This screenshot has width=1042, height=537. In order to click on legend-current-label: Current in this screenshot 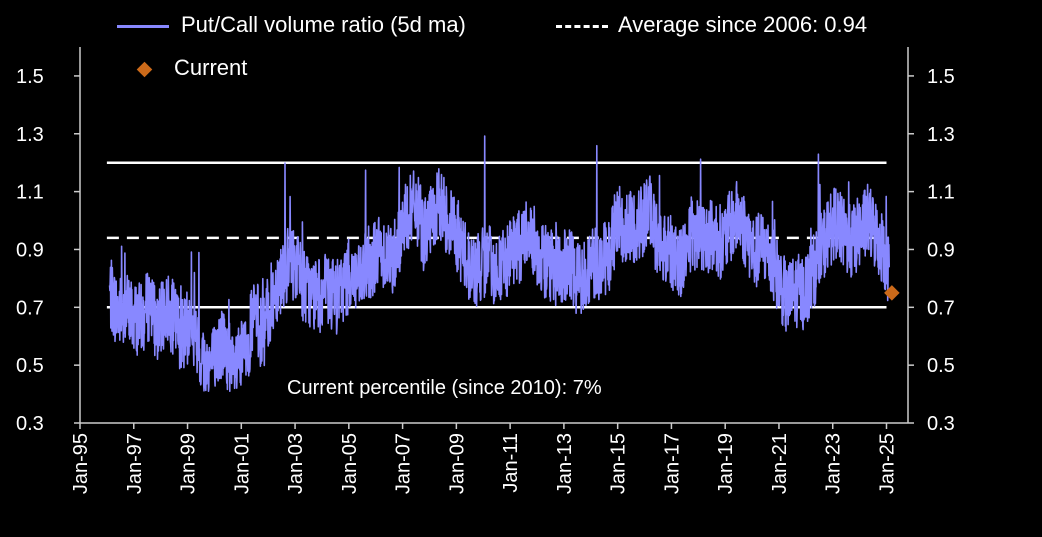, I will do `click(211, 67)`.